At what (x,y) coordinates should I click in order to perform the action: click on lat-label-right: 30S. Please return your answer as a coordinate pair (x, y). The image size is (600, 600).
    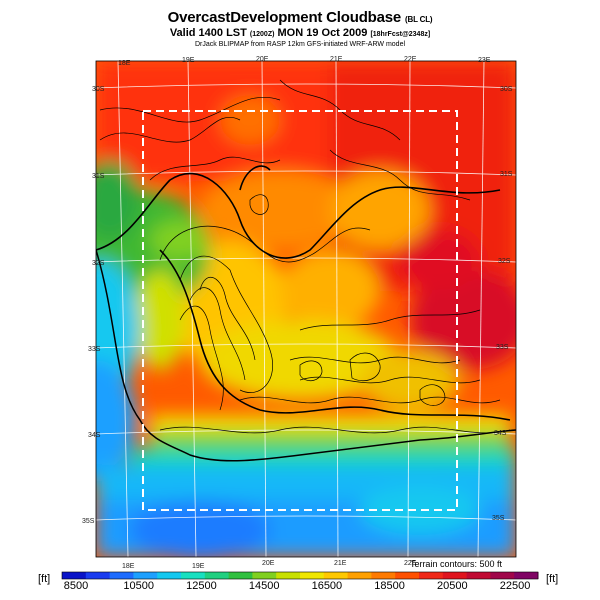
    Looking at the image, I should click on (506, 89).